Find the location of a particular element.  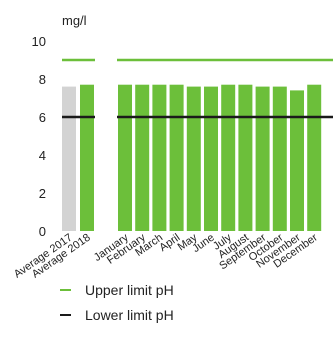

y-tick-label: 6 is located at coordinates (42, 117).